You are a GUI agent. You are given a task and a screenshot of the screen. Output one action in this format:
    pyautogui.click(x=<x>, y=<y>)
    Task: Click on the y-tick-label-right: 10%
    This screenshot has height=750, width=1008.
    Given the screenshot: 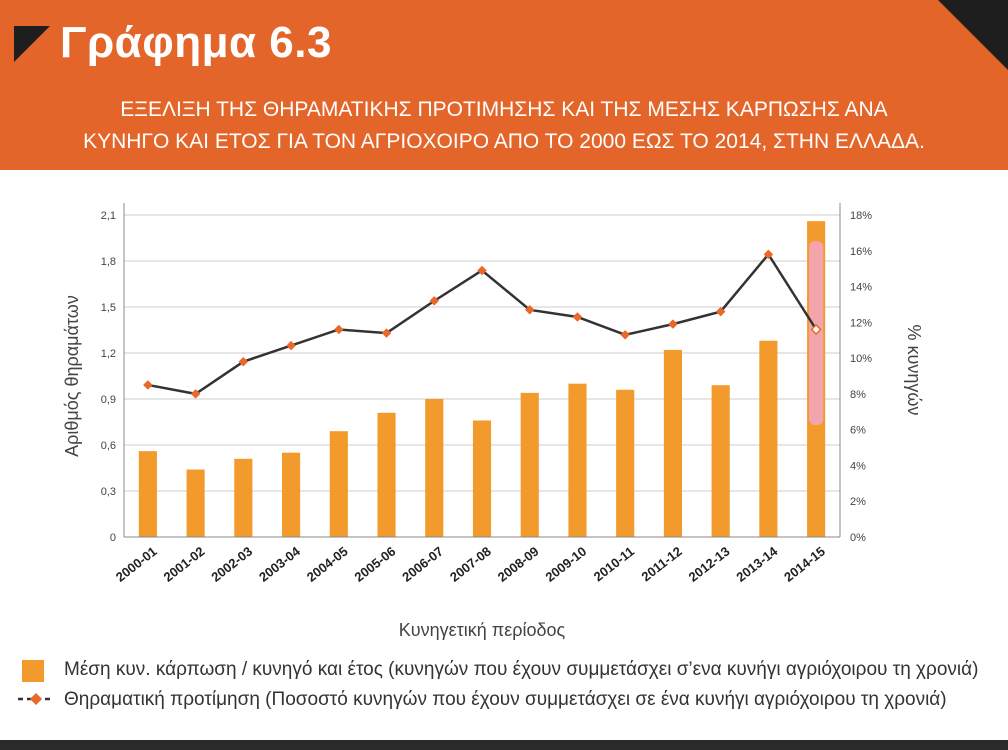 What is the action you would take?
    pyautogui.click(x=861, y=359)
    